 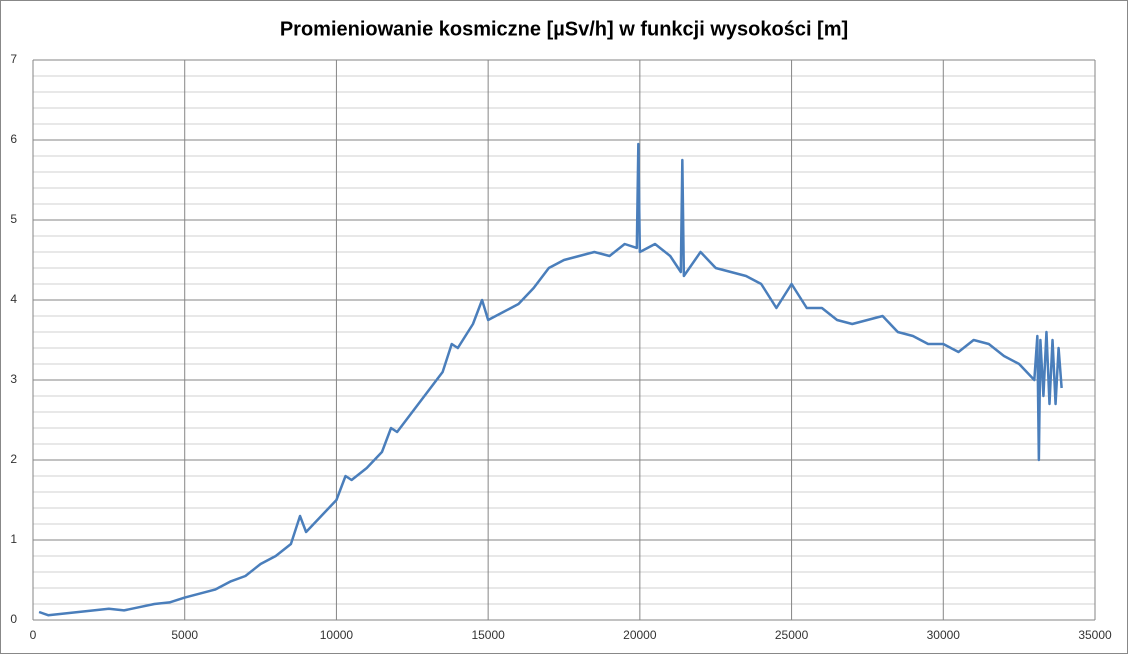 I want to click on x-tick-label: 5000, so click(x=184, y=635).